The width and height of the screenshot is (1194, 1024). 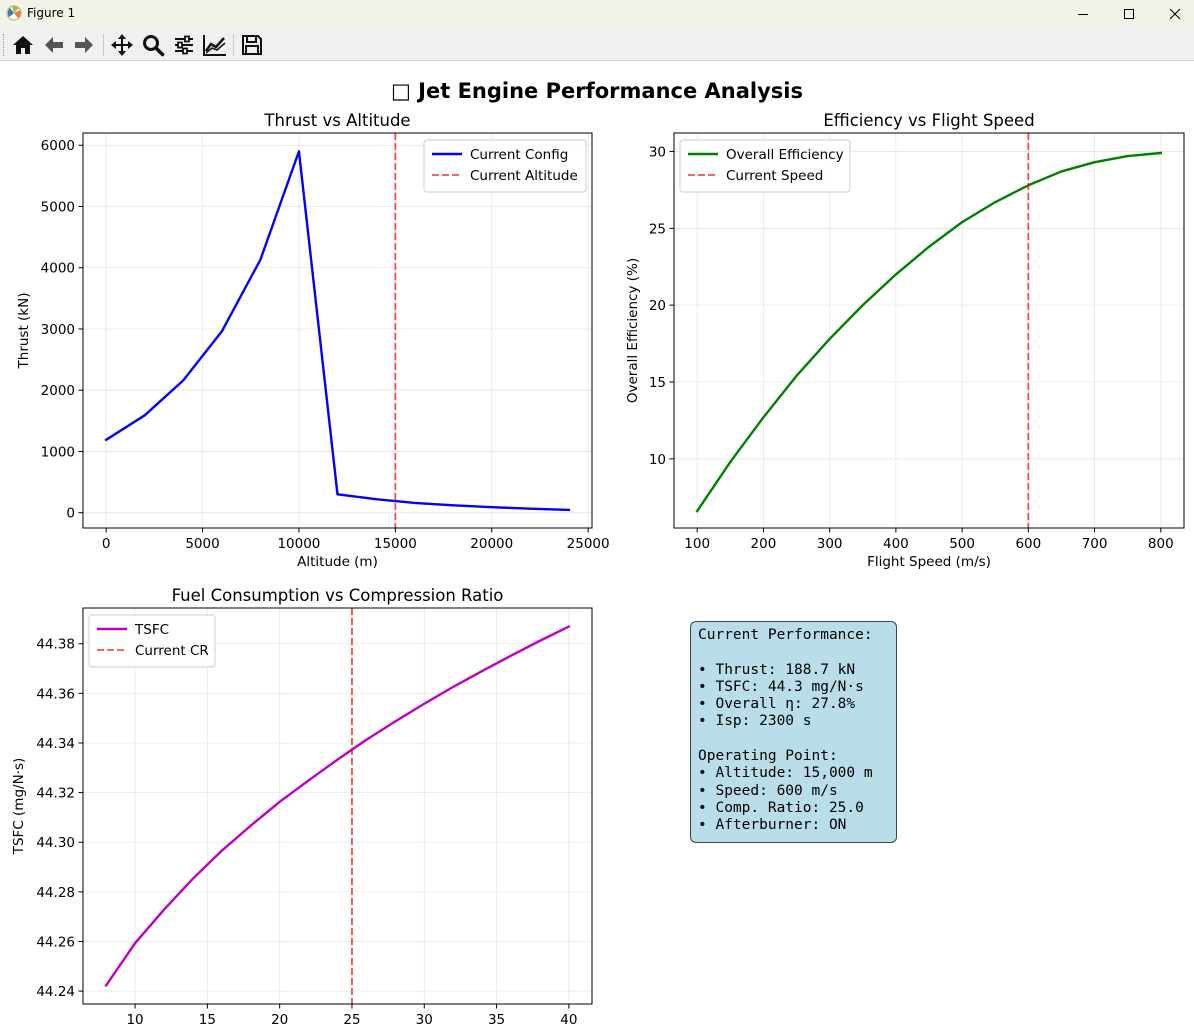 I want to click on zoom-button, so click(x=153, y=45).